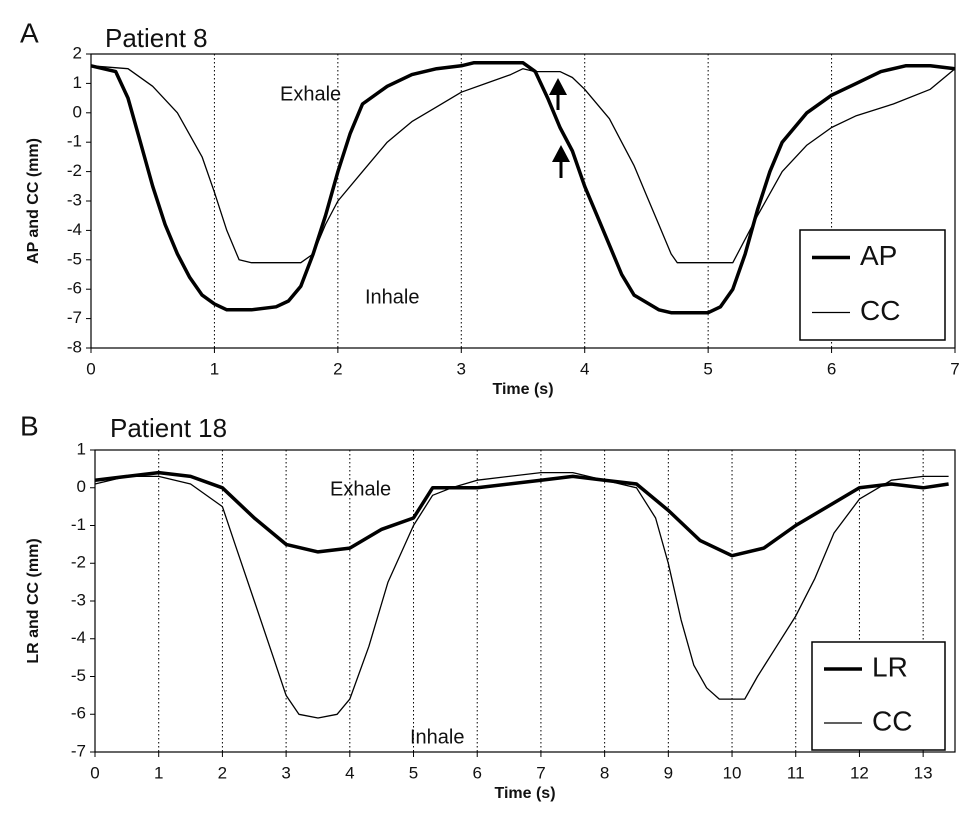 The width and height of the screenshot is (959, 825). What do you see at coordinates (604, 772) in the screenshot?
I see `x-tick-label: 8` at bounding box center [604, 772].